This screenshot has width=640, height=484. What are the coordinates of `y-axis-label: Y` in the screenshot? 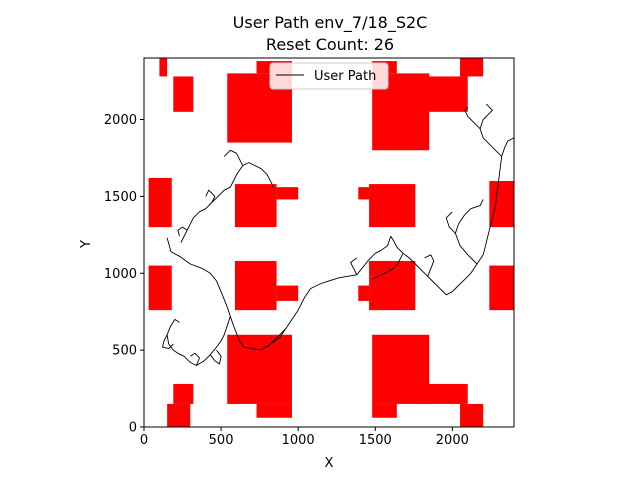 It's located at (86, 244).